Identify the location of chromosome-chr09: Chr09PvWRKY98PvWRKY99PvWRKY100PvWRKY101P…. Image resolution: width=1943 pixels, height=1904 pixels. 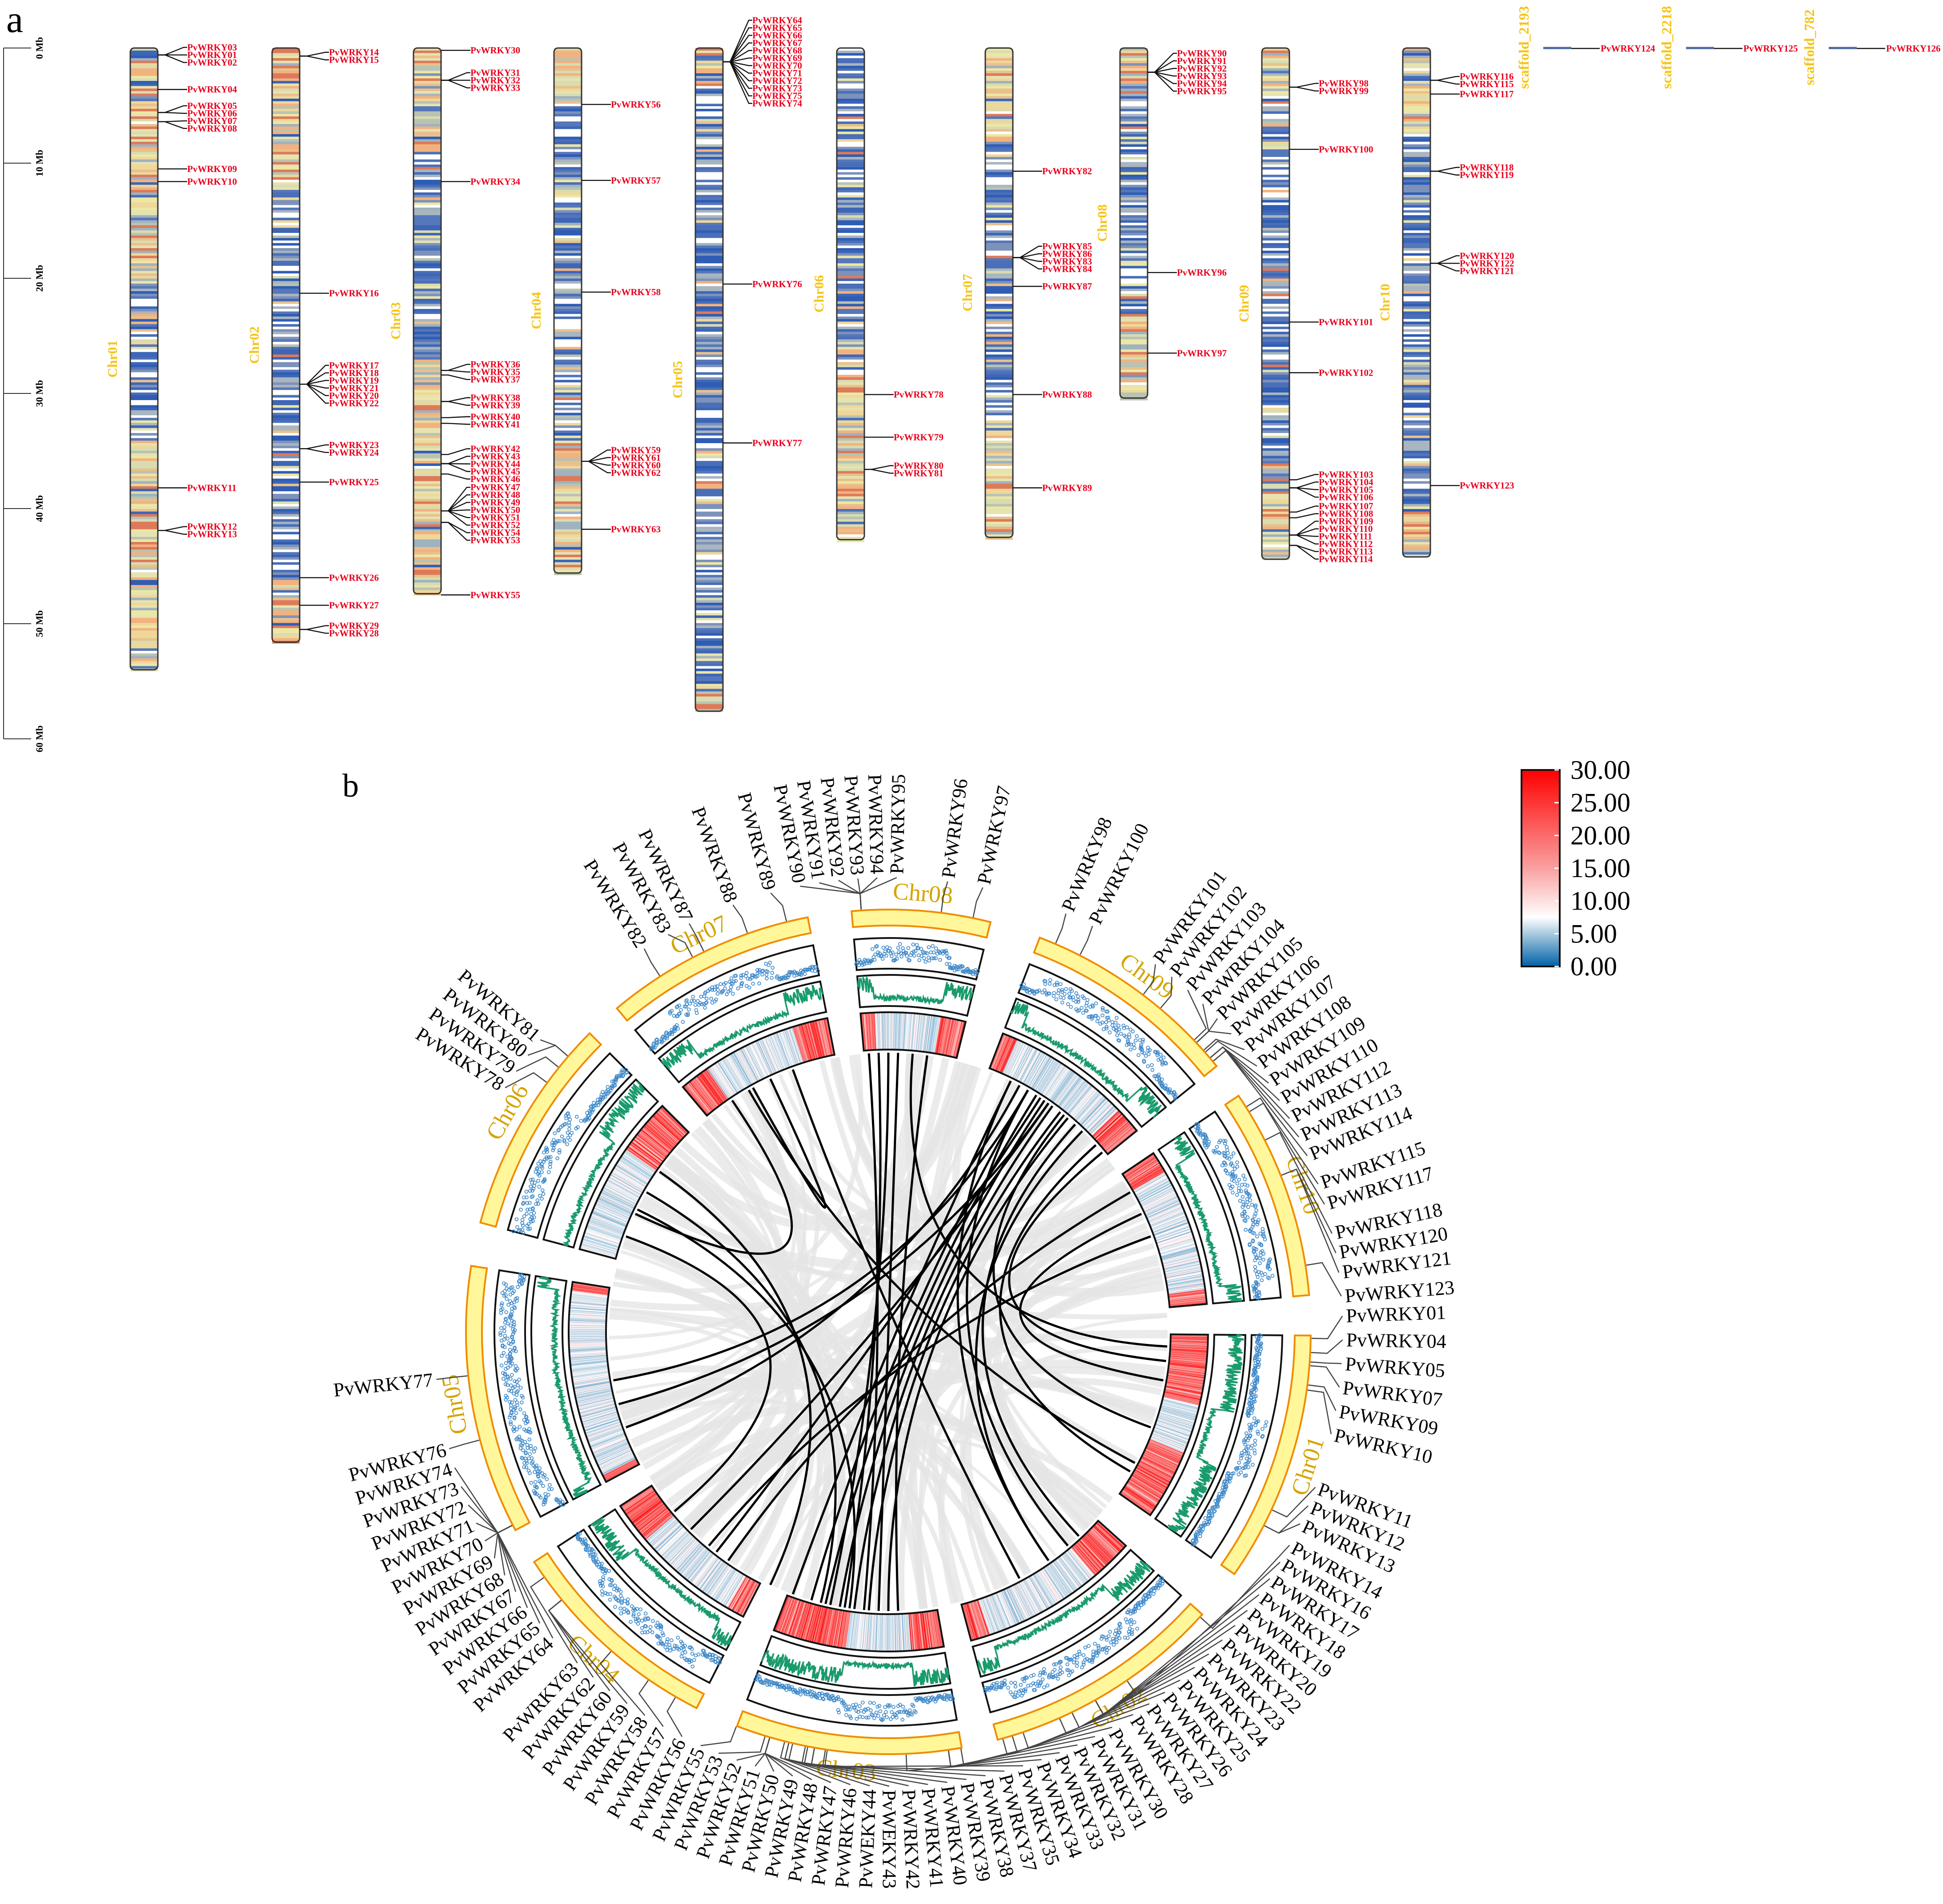
(1304, 306).